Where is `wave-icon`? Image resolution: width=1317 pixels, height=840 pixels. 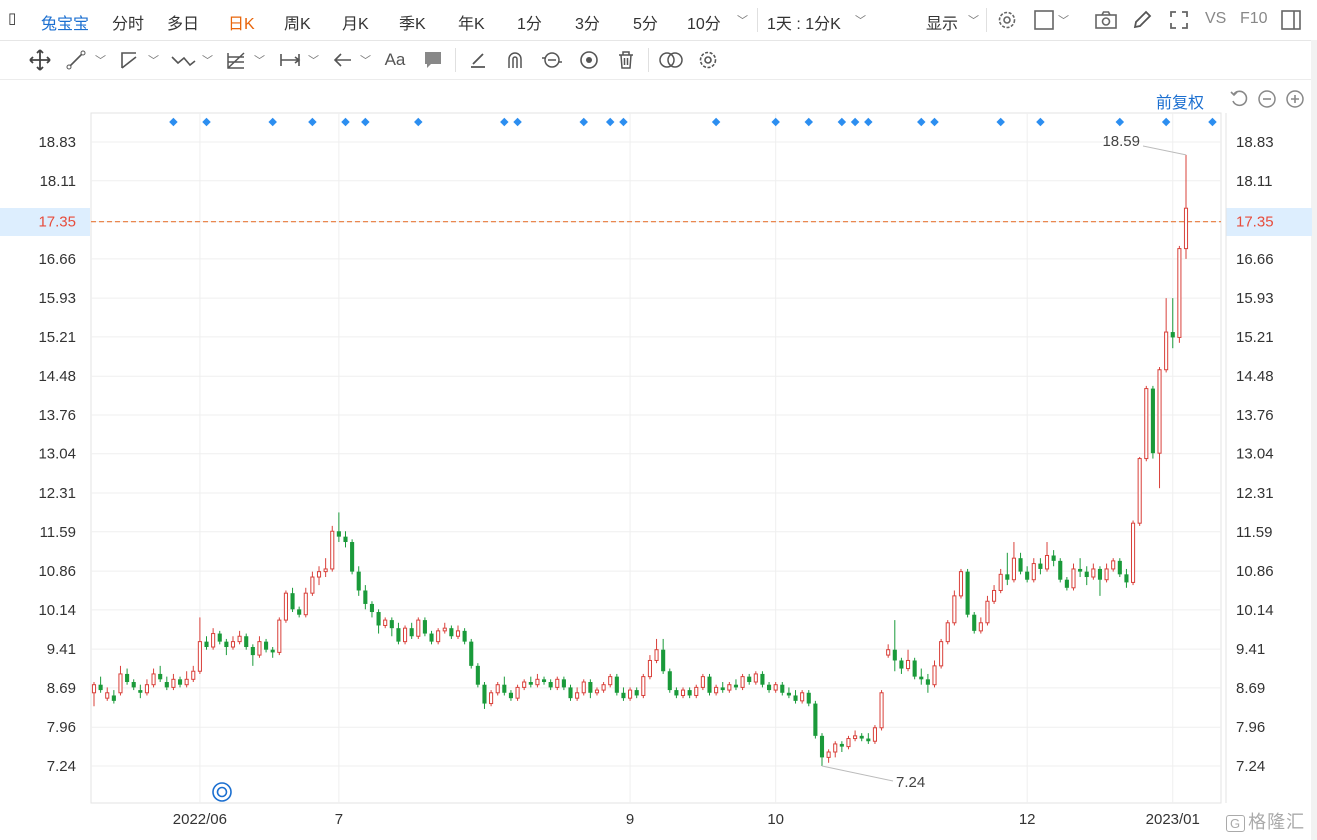
wave-icon is located at coordinates (183, 60).